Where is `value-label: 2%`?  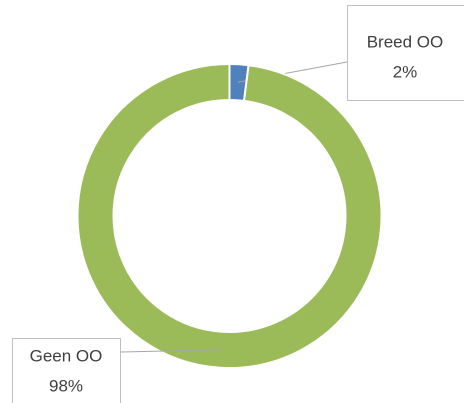 value-label: 2% is located at coordinates (405, 71).